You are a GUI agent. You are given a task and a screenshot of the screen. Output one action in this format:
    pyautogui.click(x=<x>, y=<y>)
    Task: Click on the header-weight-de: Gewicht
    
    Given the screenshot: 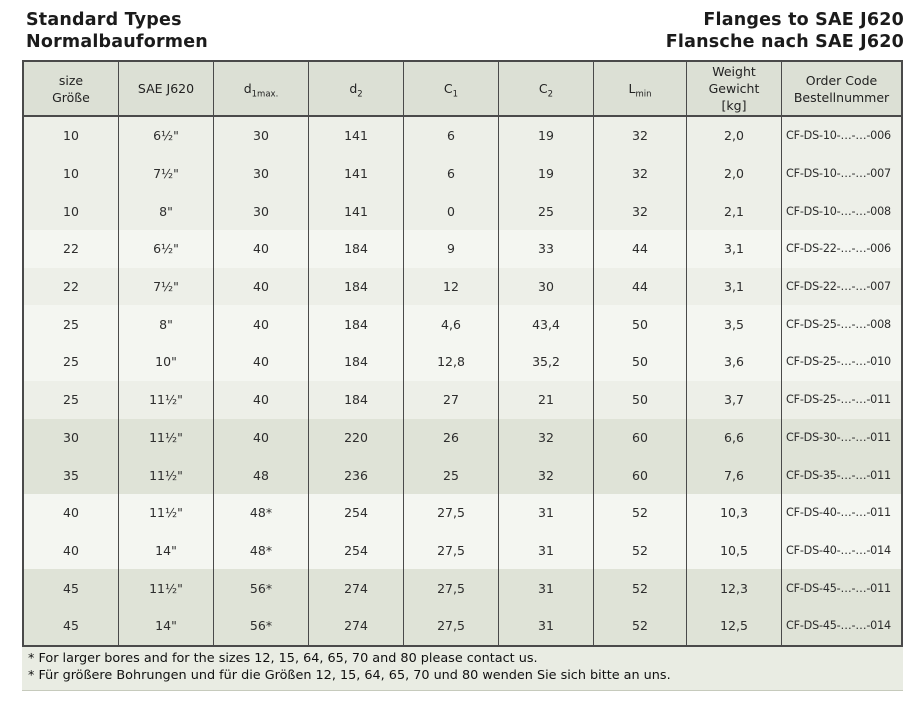 What is the action you would take?
    pyautogui.click(x=734, y=88)
    